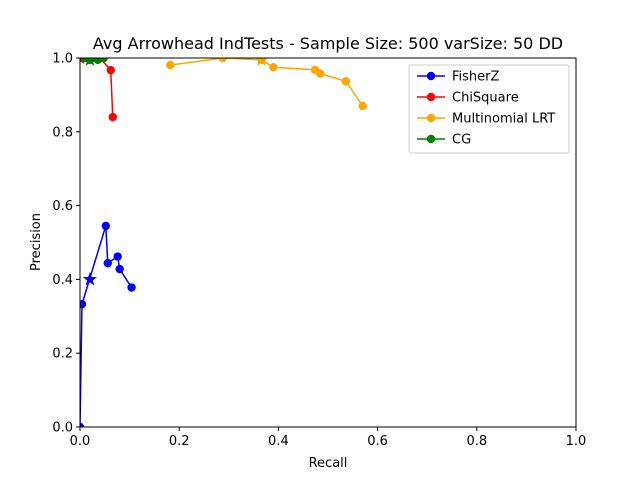 This screenshot has height=480, width=640. I want to click on x-axis-ticks: 0.0 0.2 0.4 0.6 0.8 1.0, so click(328, 438).